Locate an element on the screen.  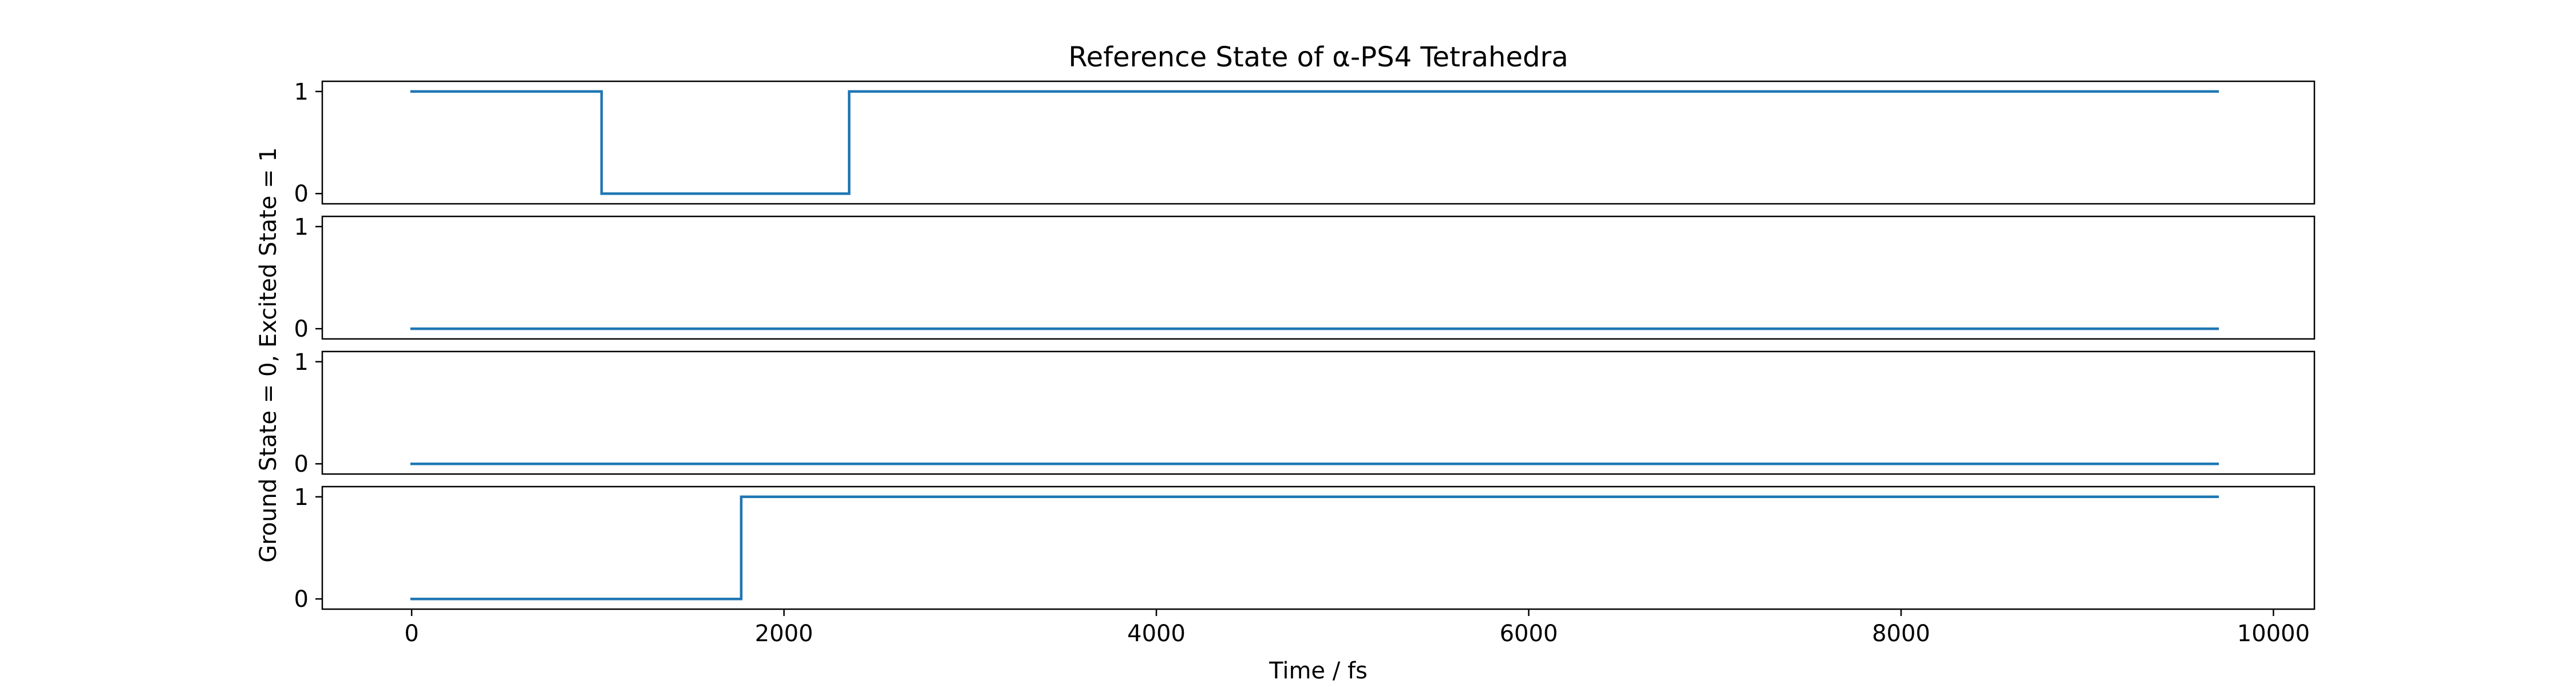
chart-title: Reference State of α-PS4 Tetrahedra is located at coordinates (1318, 57).